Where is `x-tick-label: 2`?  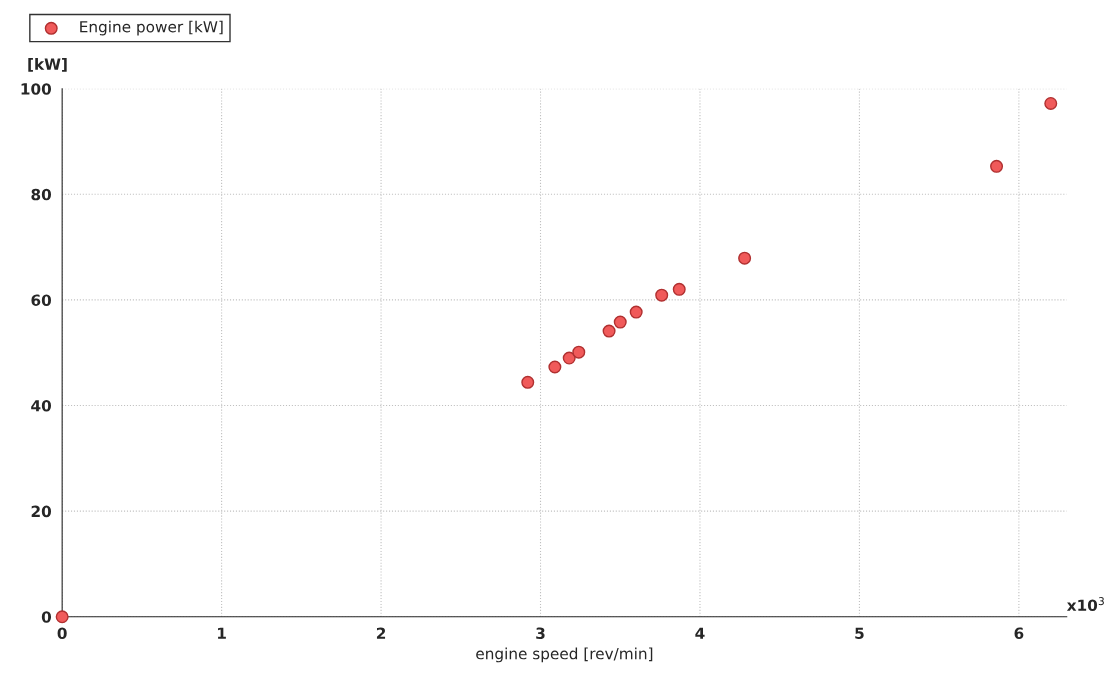
x-tick-label: 2 is located at coordinates (381, 633).